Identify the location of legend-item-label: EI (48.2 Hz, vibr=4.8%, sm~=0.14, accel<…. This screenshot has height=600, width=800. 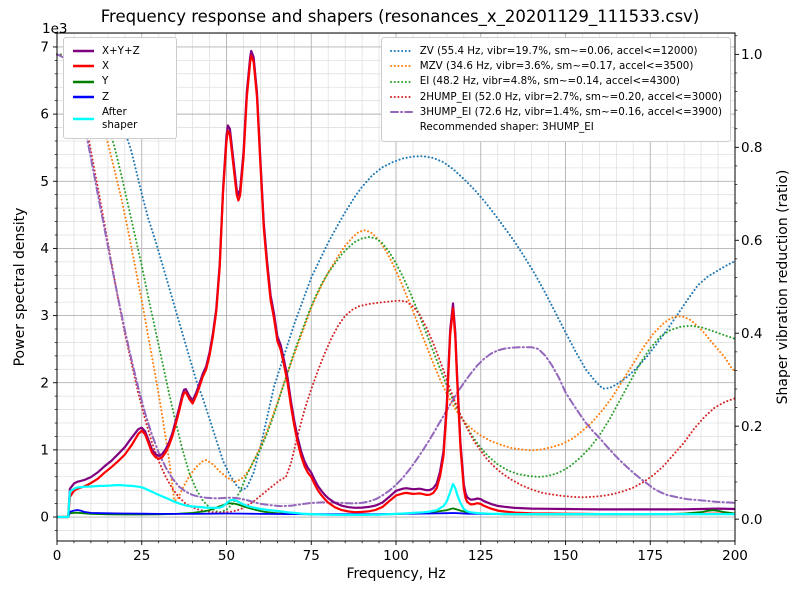
(549, 81).